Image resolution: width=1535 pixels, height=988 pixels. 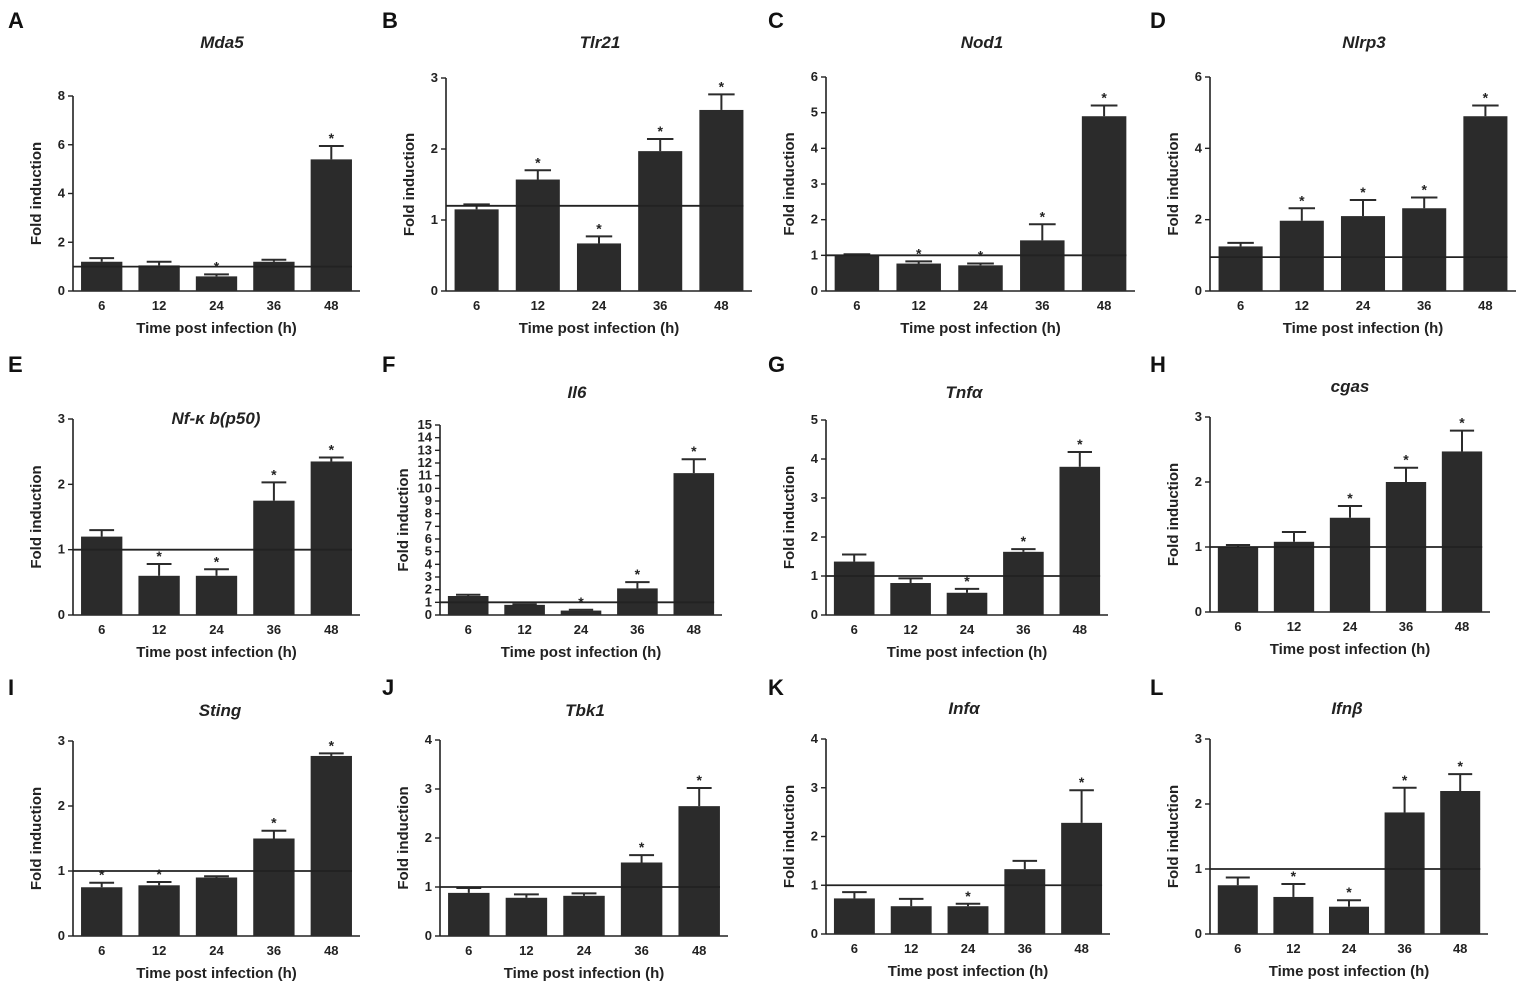 What do you see at coordinates (428, 551) in the screenshot?
I see `y-tick-label: 5` at bounding box center [428, 551].